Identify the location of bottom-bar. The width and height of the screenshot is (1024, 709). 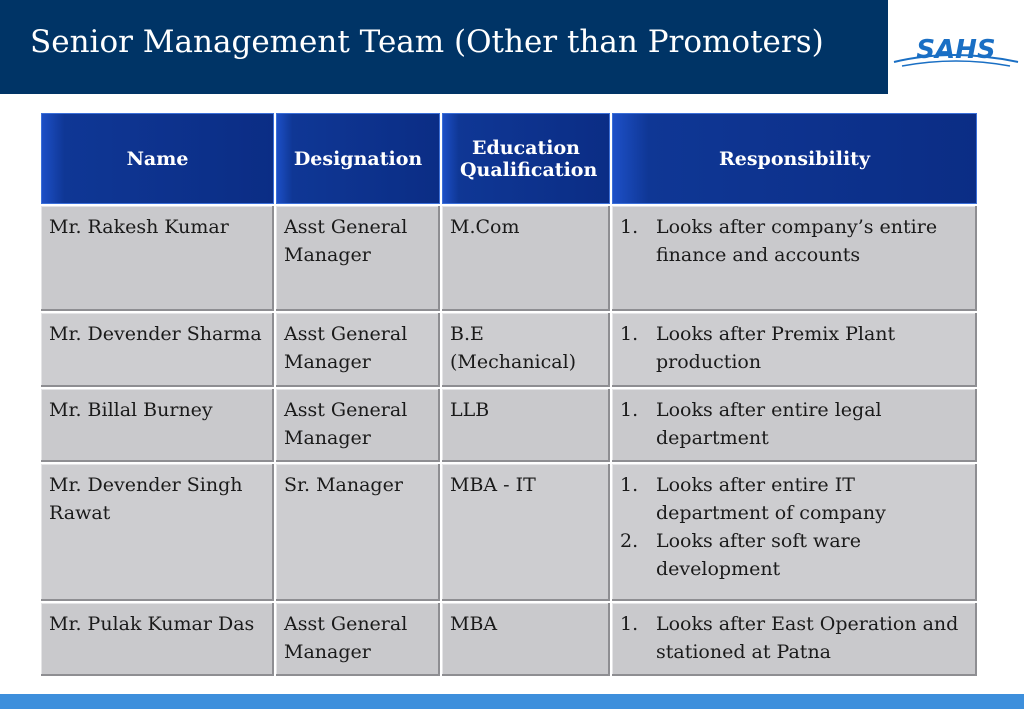
(512, 701).